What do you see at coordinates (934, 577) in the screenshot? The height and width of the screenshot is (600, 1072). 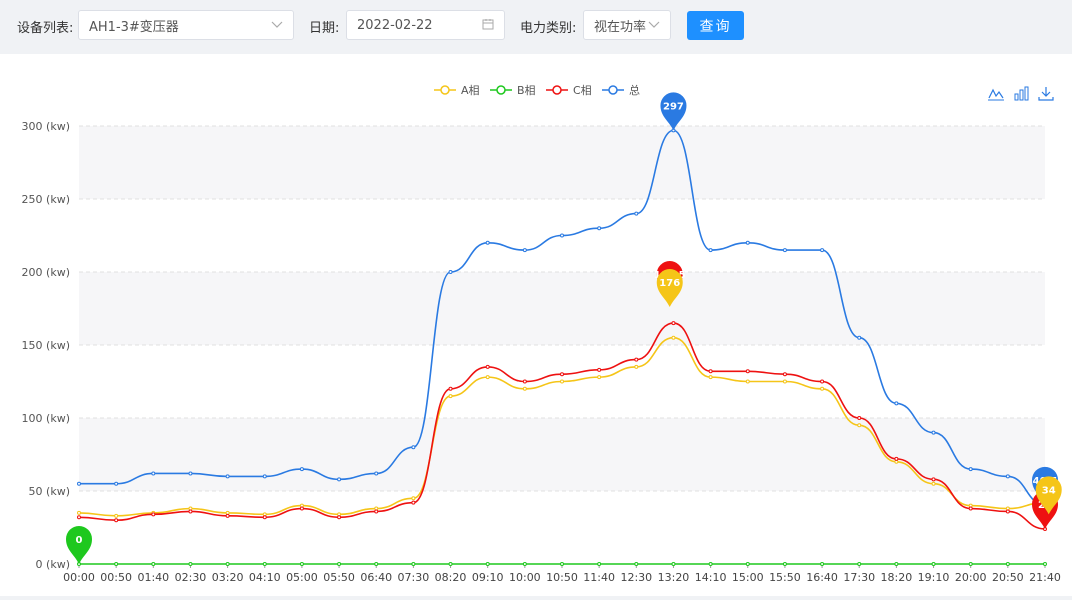 I see `x-tick-label: 19:10` at bounding box center [934, 577].